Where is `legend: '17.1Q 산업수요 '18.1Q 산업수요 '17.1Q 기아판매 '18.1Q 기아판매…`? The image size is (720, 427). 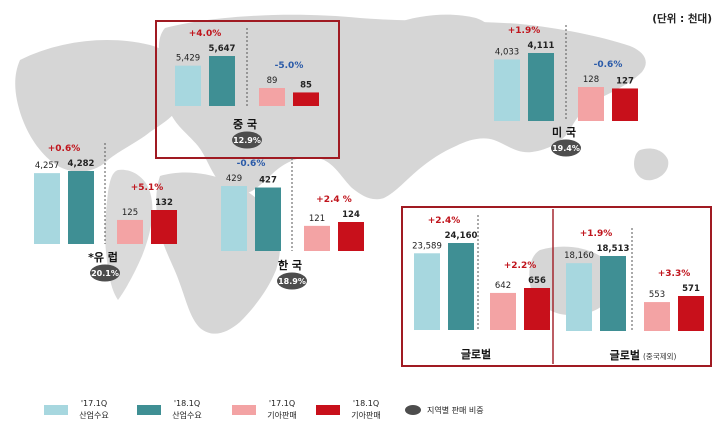
legend: '17.1Q 산업수요 '18.1Q 산업수요 '17.1Q 기아판매 '18.1Q 기아판매… is located at coordinates (264, 409).